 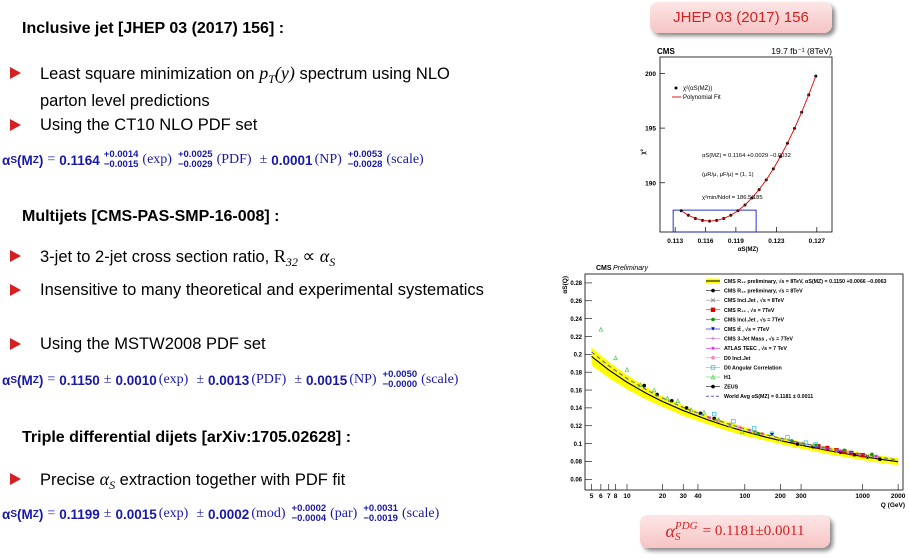 What do you see at coordinates (70, 480) in the screenshot?
I see `text-segment: Precise` at bounding box center [70, 480].